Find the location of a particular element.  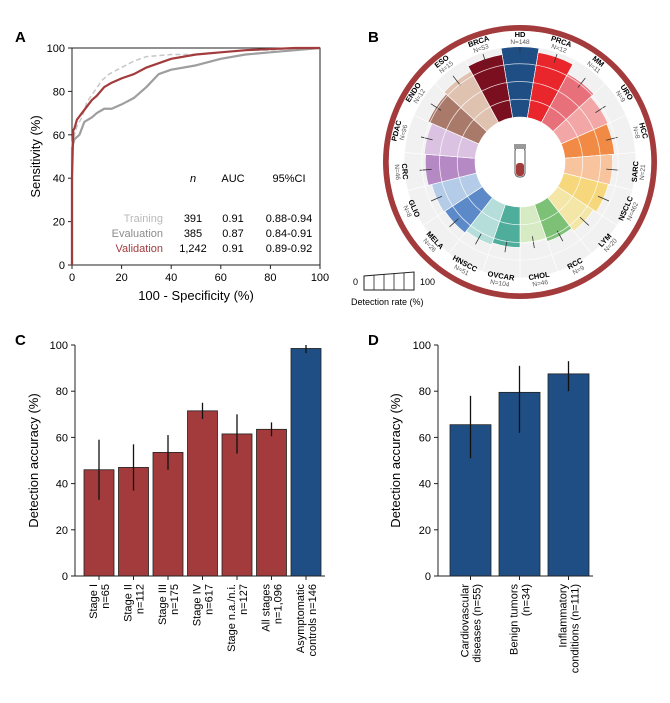

table-n: 391 is located at coordinates (193, 219).